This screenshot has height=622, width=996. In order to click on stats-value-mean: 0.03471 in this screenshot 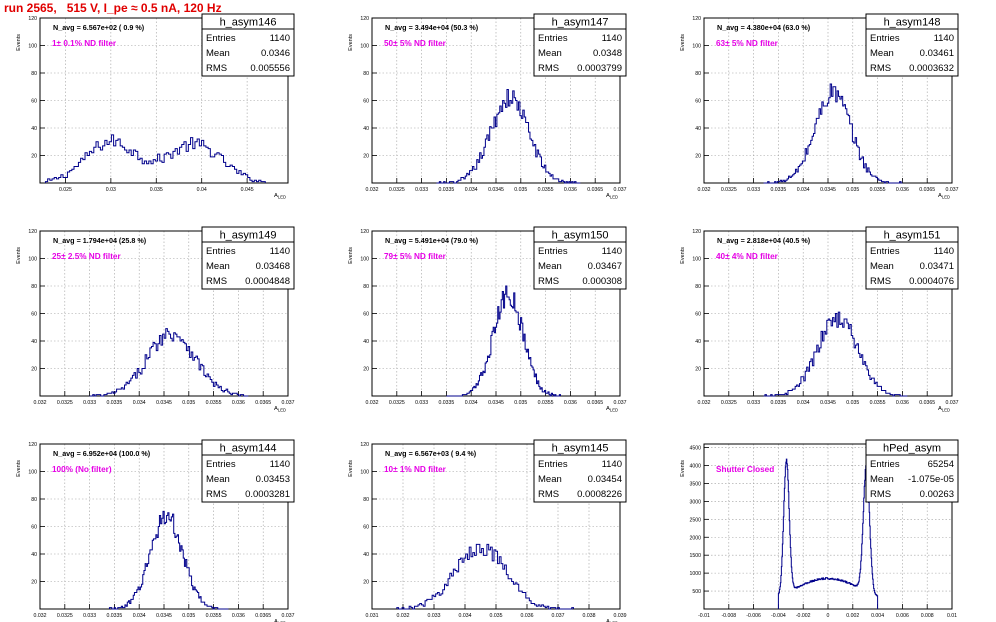, I will do `click(937, 266)`.